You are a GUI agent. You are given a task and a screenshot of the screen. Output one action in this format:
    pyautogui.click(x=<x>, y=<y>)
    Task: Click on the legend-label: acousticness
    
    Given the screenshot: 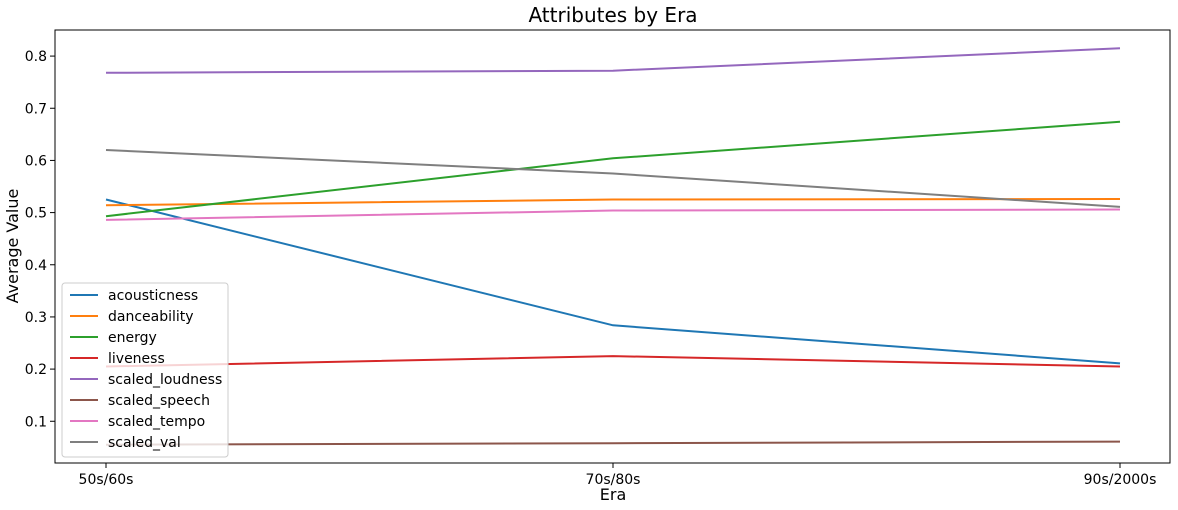 What is the action you would take?
    pyautogui.click(x=153, y=296)
    